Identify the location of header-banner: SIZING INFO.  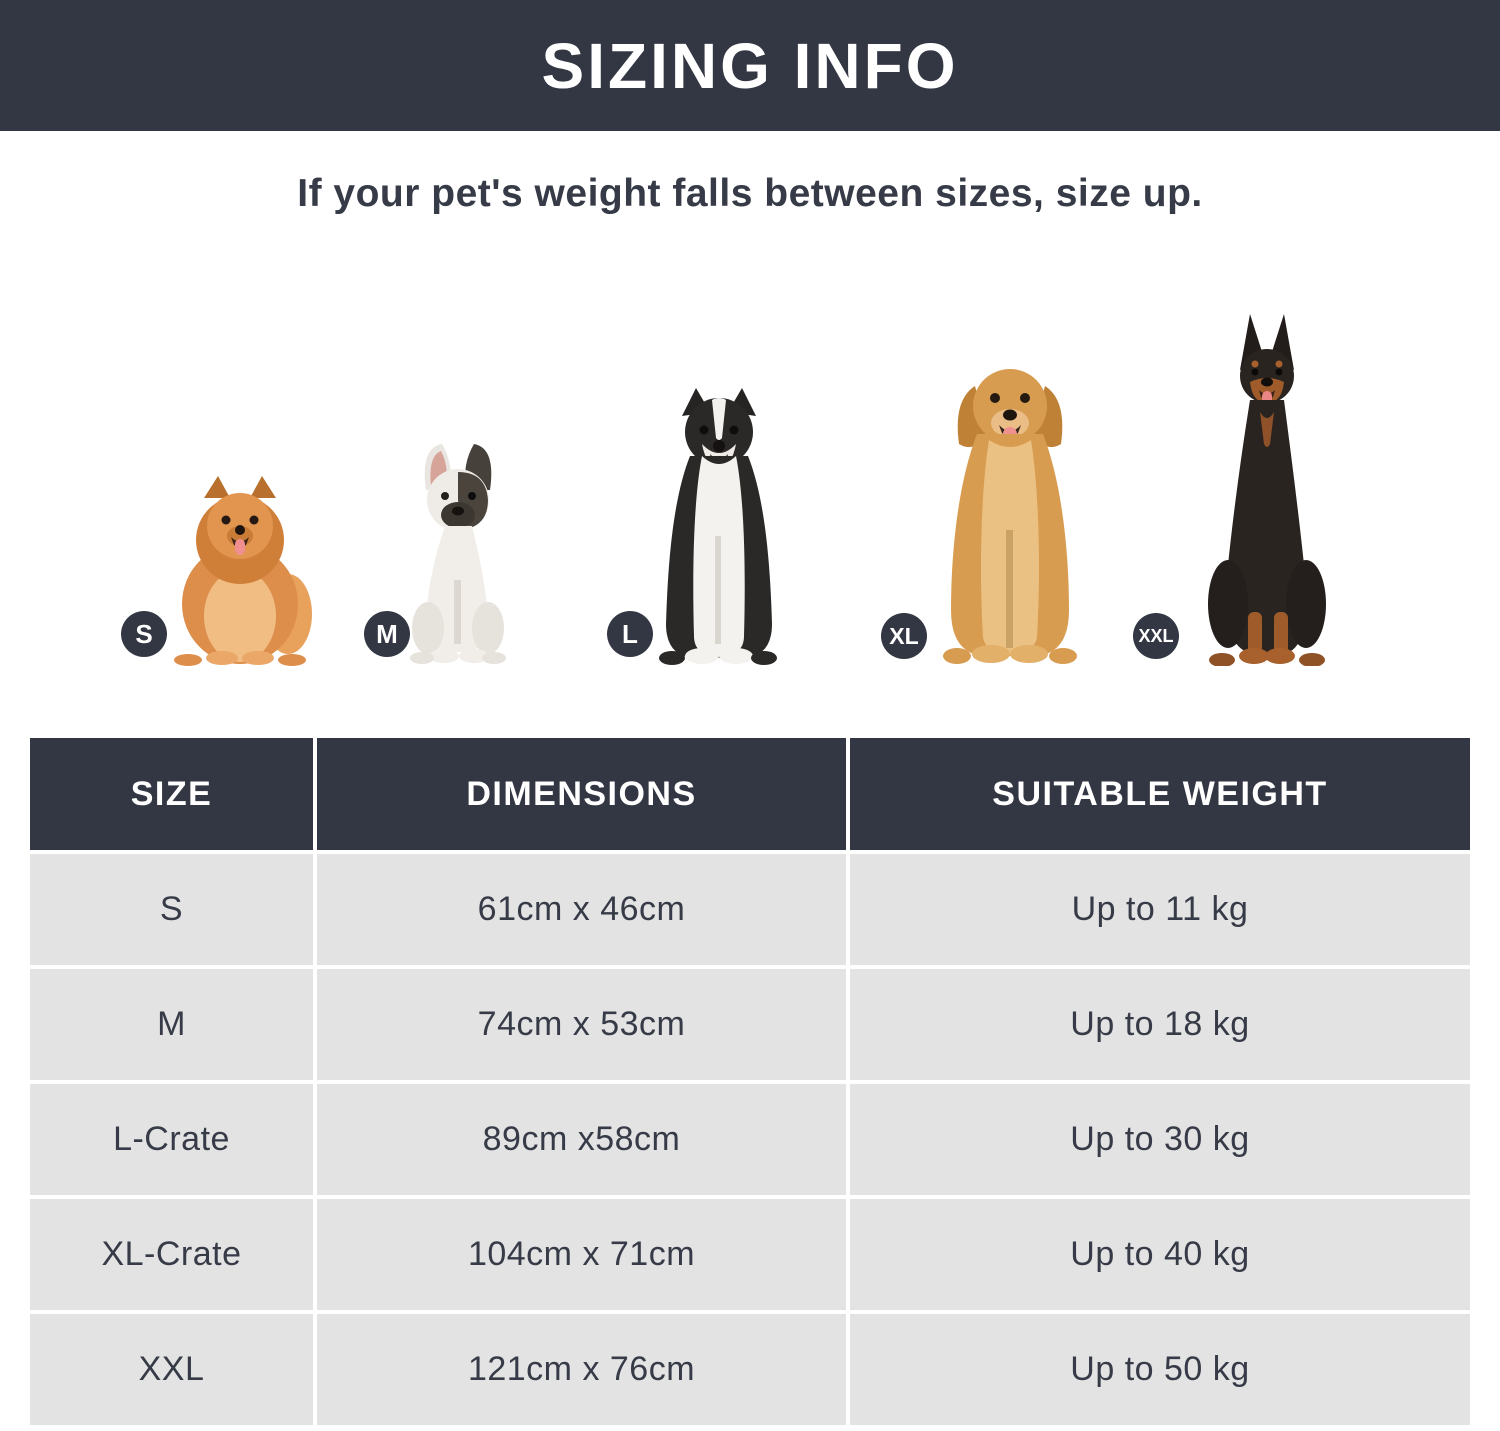
(750, 65).